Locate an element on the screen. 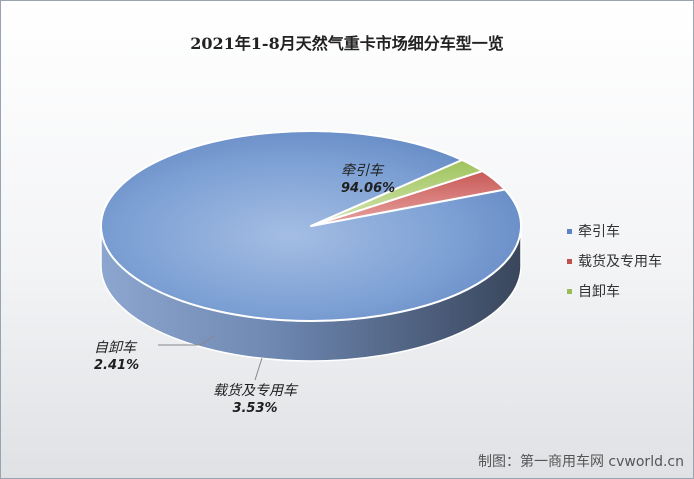  label-zixie-name: 自卸车 is located at coordinates (115, 348).